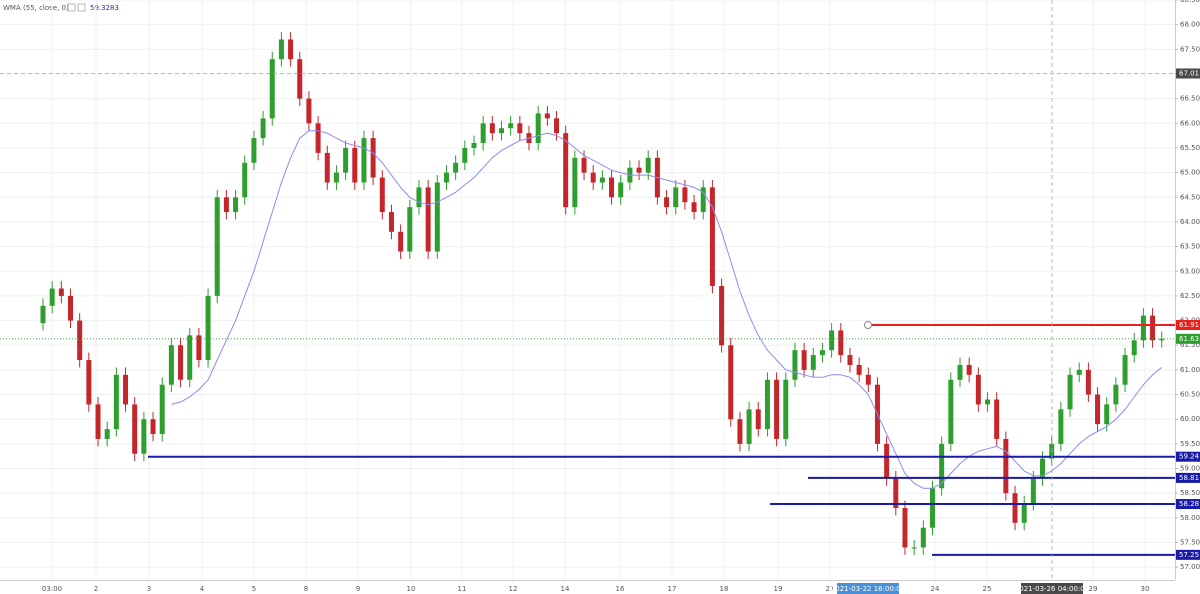  What do you see at coordinates (1190, 173) in the screenshot?
I see `y-tick-label: 65.00` at bounding box center [1190, 173].